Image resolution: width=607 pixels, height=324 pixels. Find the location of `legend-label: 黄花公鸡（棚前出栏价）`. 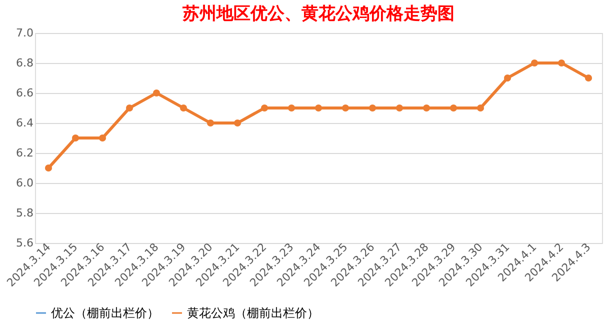

legend-label: 黄花公鸡（棚前出栏价） is located at coordinates (253, 313).